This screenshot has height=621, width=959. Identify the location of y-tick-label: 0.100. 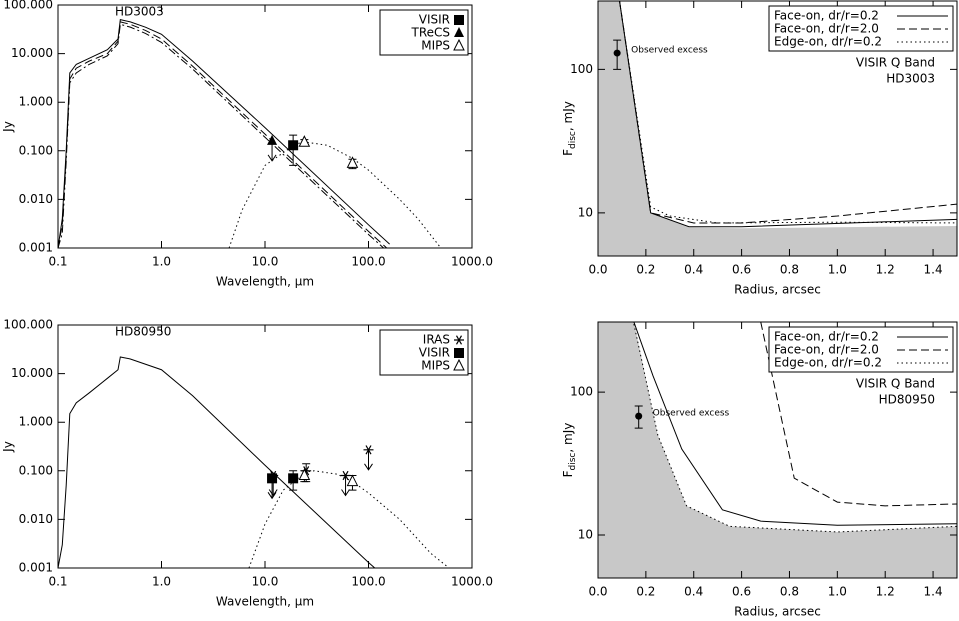
(36, 470).